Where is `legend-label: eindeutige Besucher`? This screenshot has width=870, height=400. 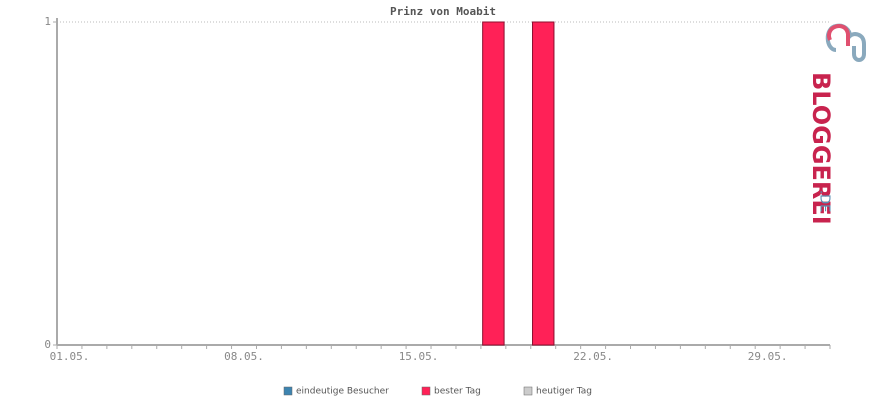 legend-label: eindeutige Besucher is located at coordinates (342, 392).